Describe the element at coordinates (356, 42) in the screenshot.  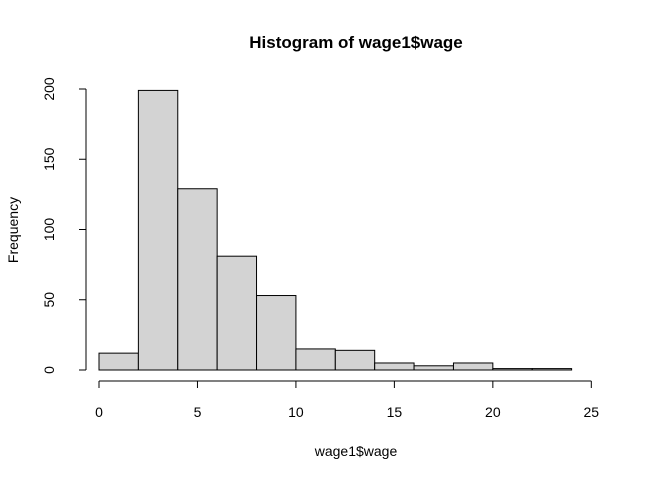
I see `chart-title: Histogram of wage1$wage` at that location.